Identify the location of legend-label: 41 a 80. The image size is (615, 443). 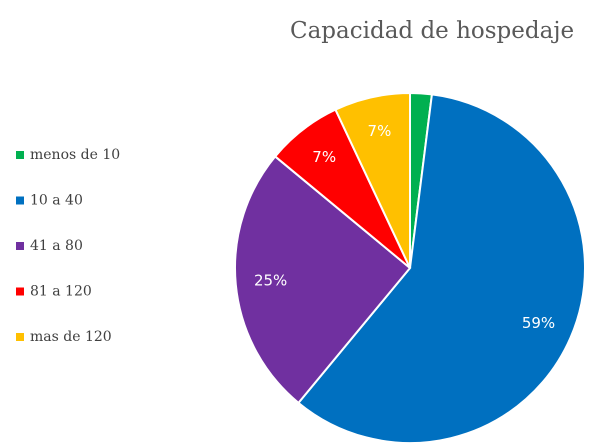
(56, 246).